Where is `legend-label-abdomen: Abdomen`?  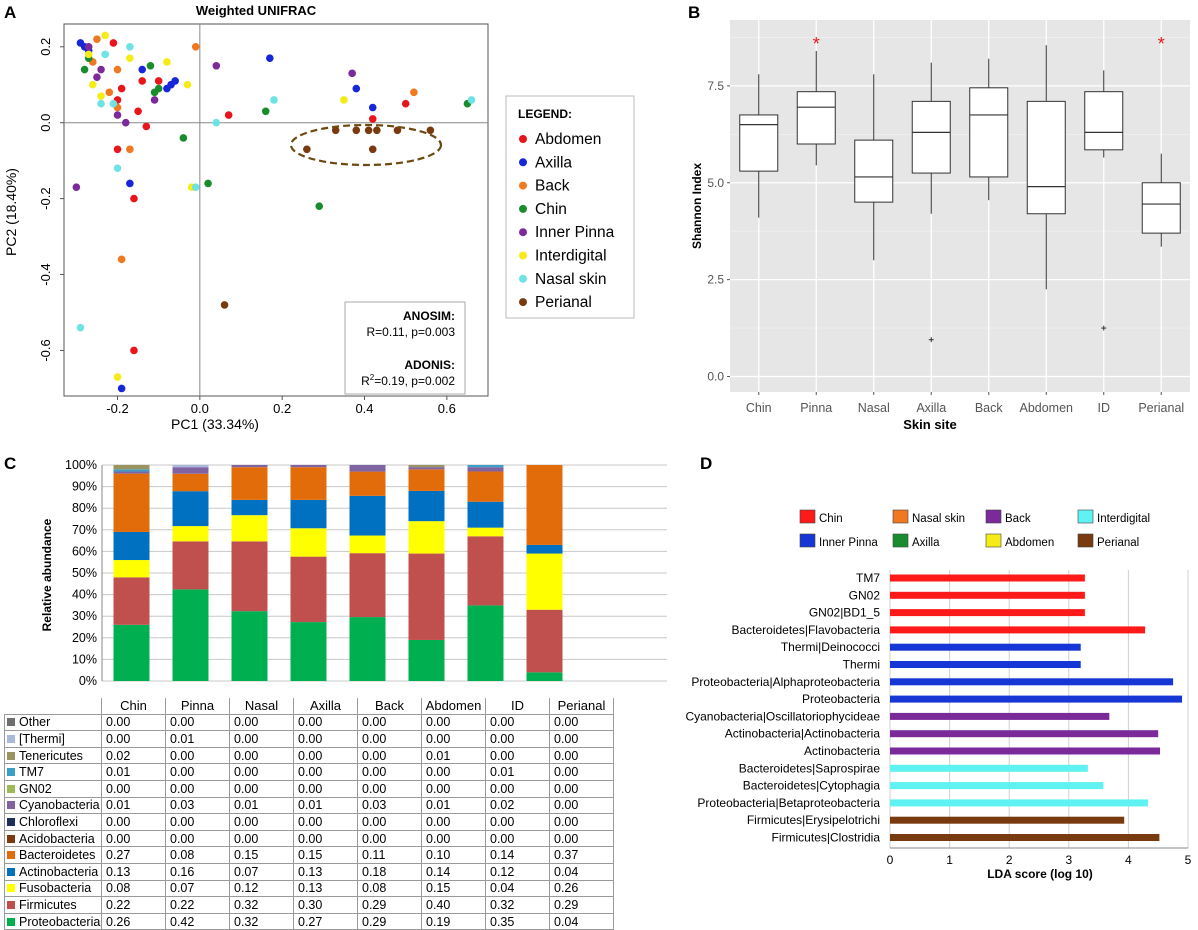
legend-label-abdomen: Abdomen is located at coordinates (568, 139).